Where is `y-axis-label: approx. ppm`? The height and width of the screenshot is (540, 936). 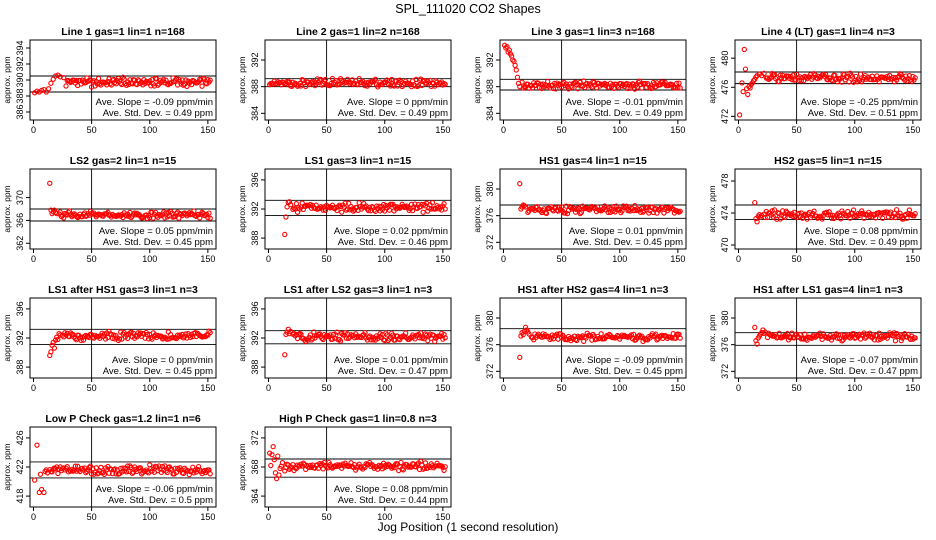 y-axis-label: approx. ppm is located at coordinates (242, 337).